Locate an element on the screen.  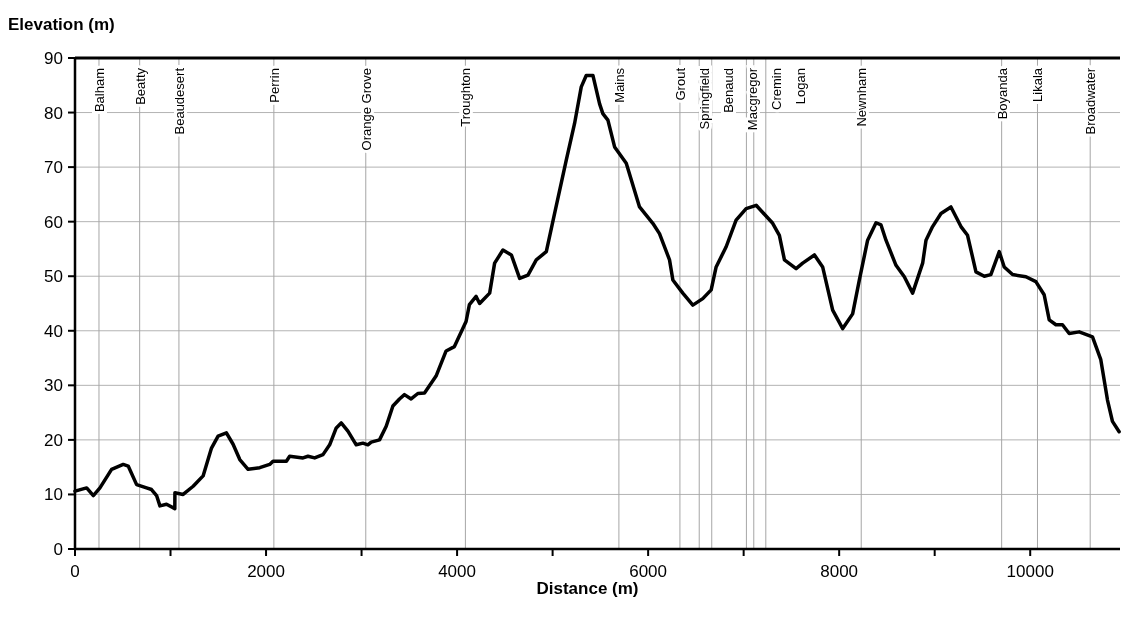
y-tick-label: 0 is located at coordinates (58, 549).